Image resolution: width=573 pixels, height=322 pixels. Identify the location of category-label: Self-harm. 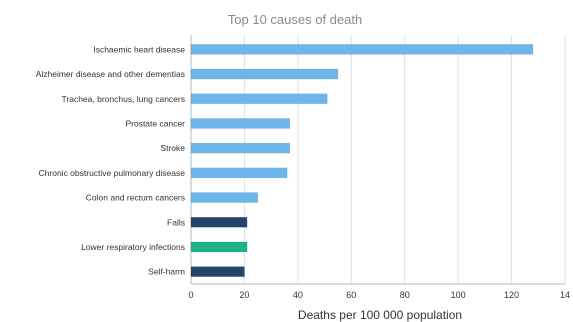
(166, 272).